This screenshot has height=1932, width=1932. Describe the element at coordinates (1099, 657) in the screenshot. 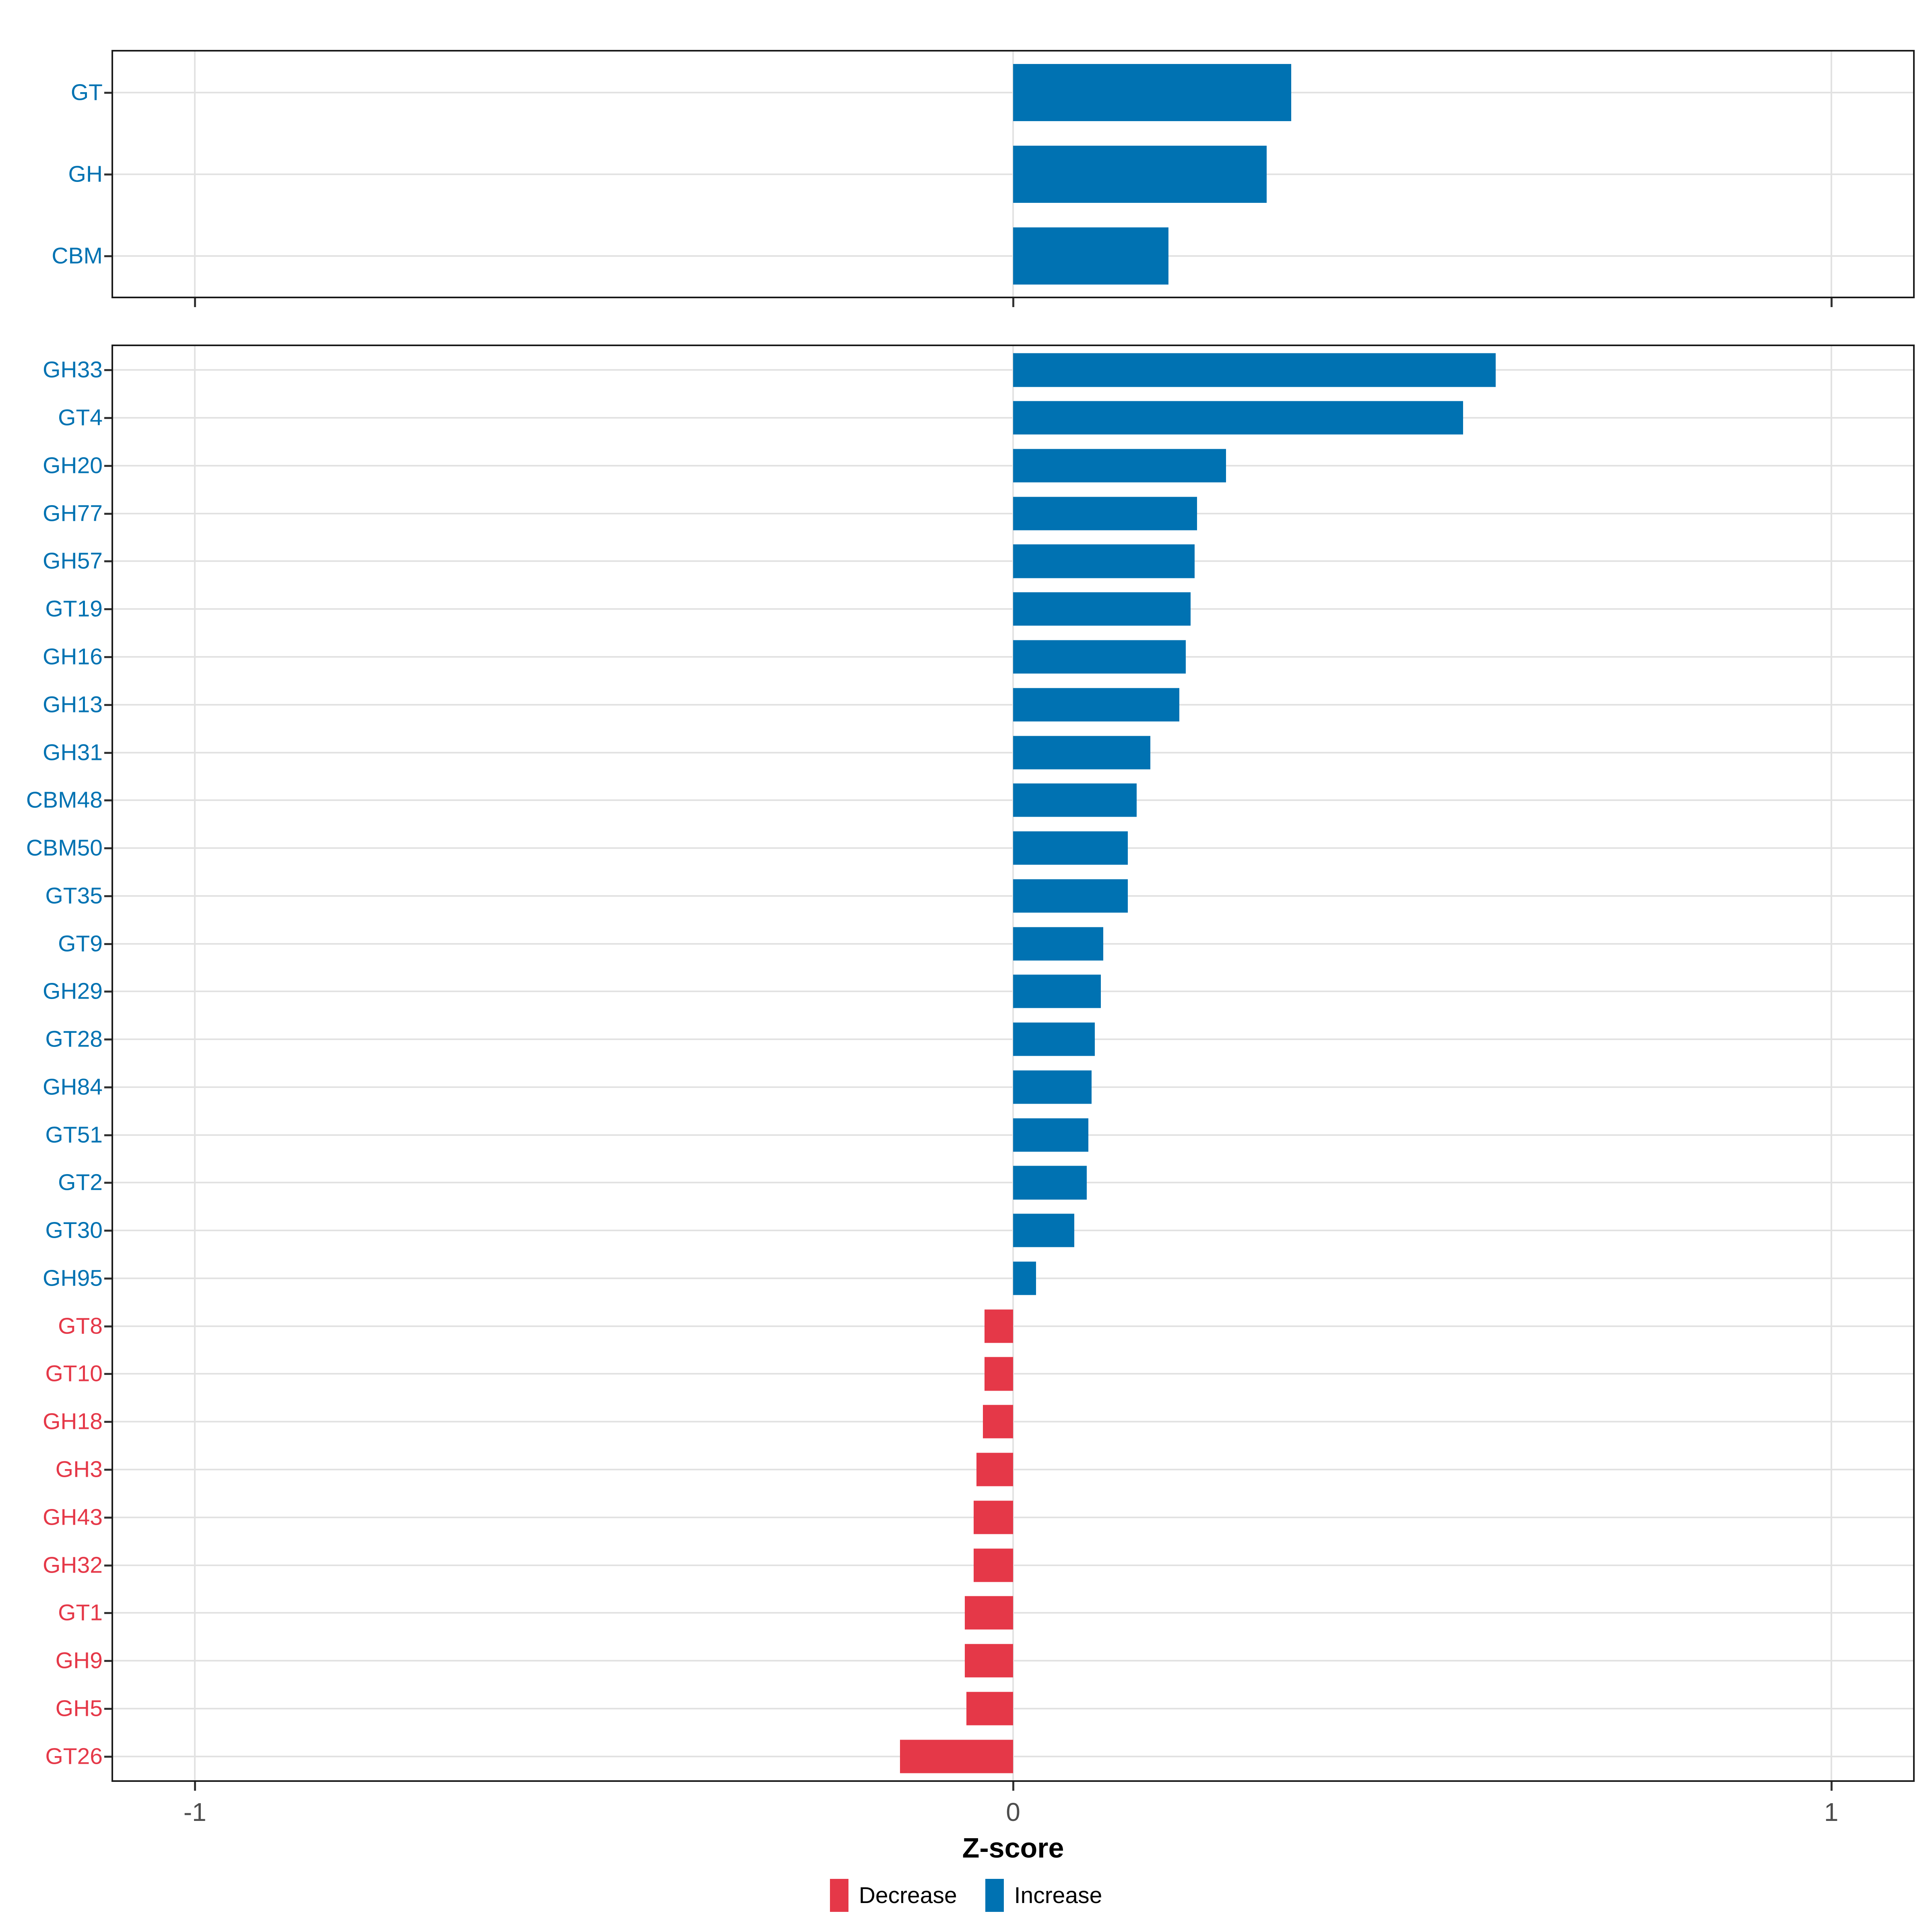

I see `bar-GH16` at that location.